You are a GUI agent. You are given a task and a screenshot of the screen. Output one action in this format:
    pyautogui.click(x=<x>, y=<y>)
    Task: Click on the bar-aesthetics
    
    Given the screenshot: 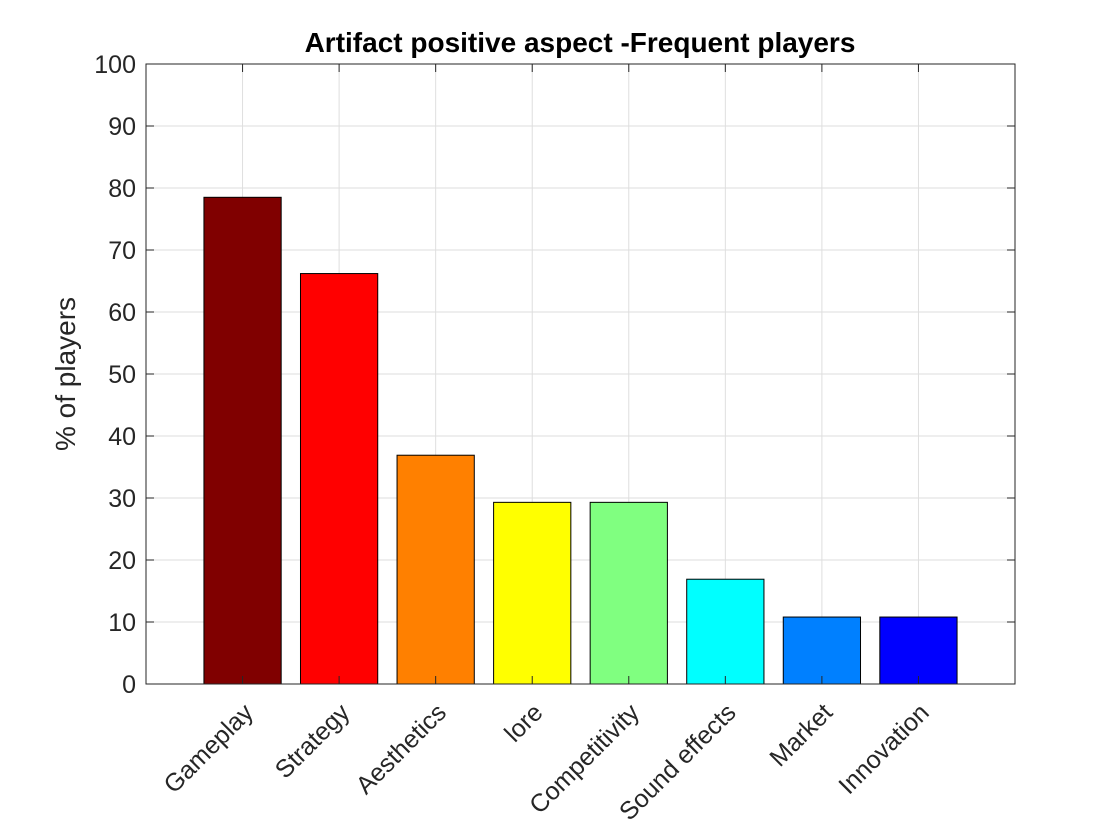 What is the action you would take?
    pyautogui.click(x=435, y=569)
    